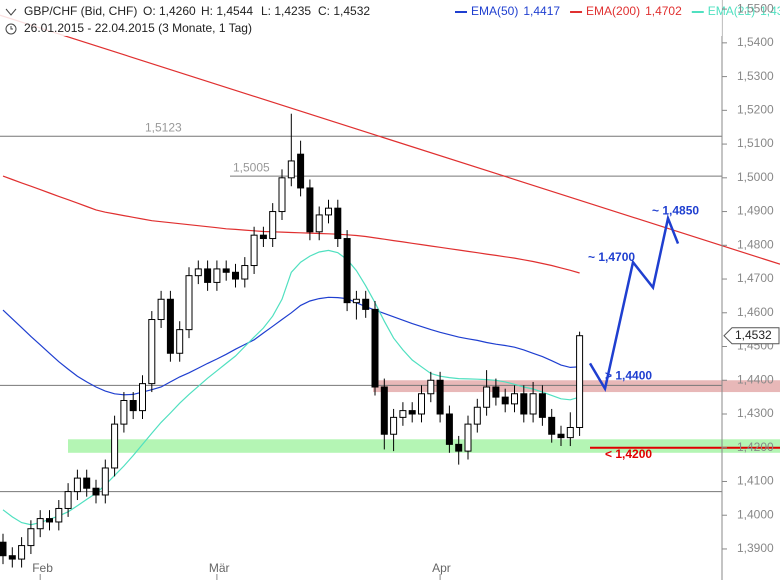 Image resolution: width=780 pixels, height=580 pixels. I want to click on y-tick-label: 1,4600, so click(755, 312).